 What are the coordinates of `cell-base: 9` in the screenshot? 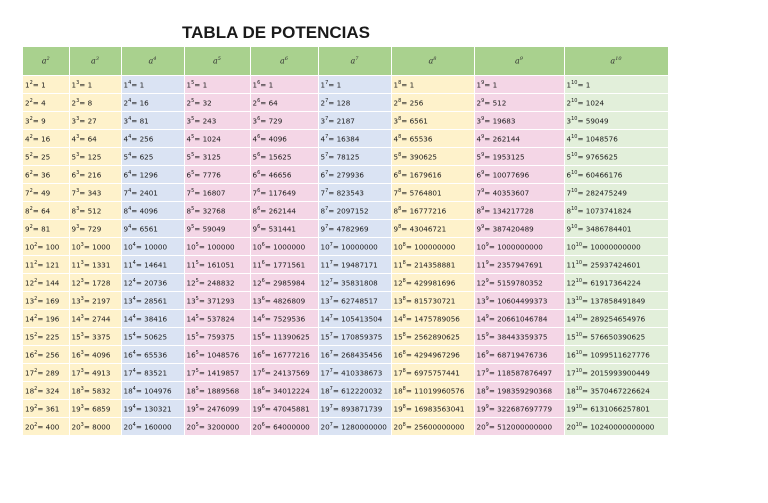 It's located at (27, 229).